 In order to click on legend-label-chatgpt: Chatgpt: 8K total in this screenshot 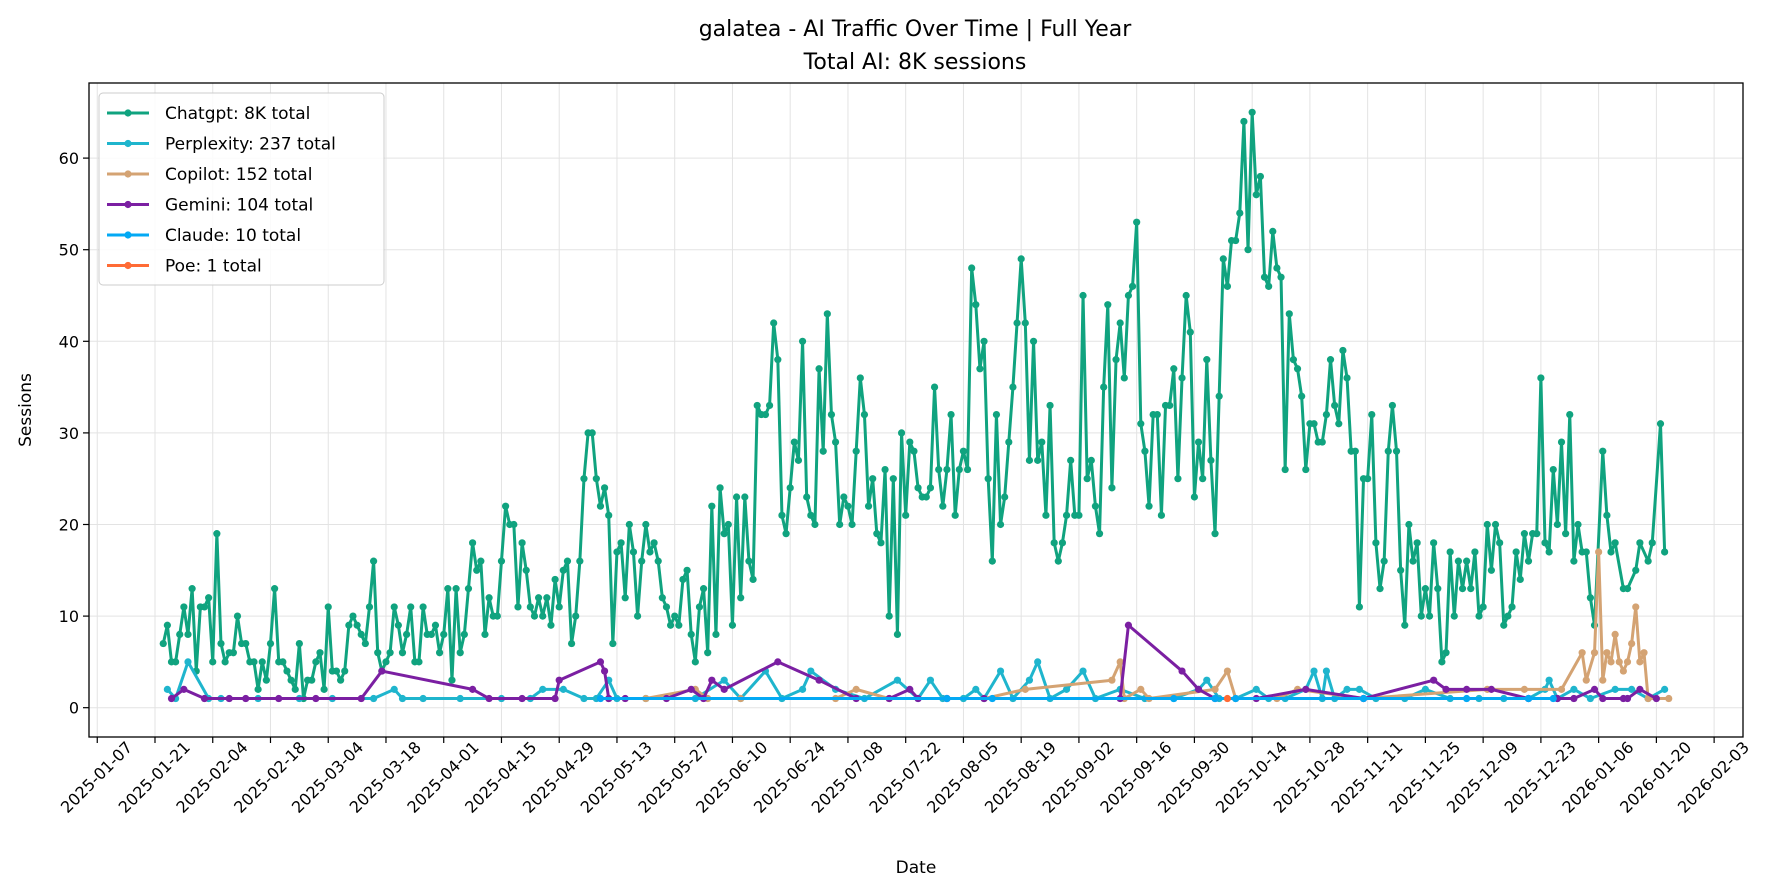, I will do `click(237, 114)`.